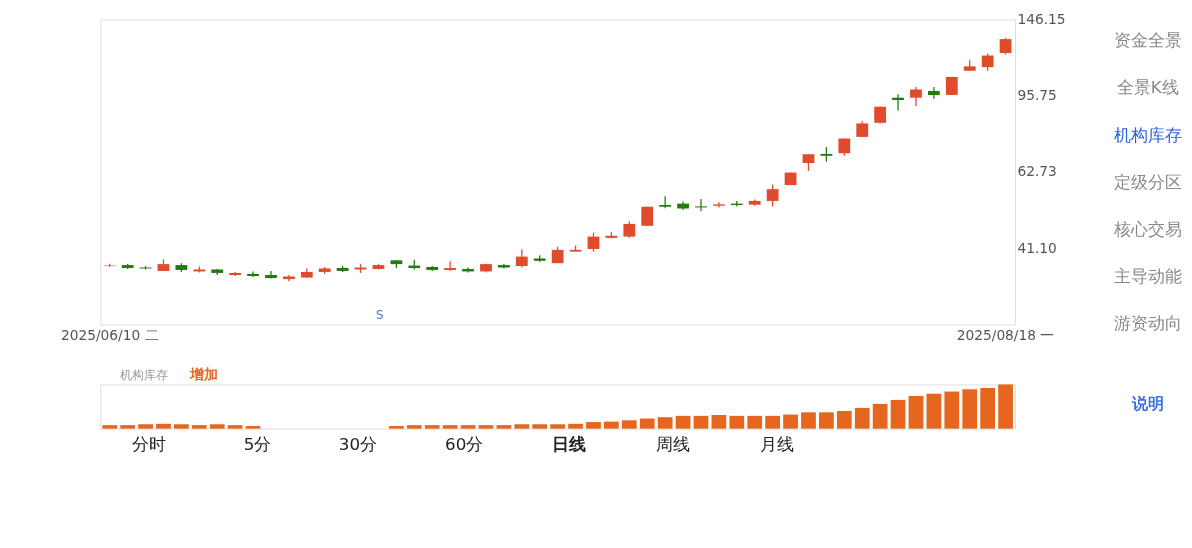 The image size is (1192, 548). Describe the element at coordinates (380, 314) in the screenshot. I see `annotation: S` at that location.